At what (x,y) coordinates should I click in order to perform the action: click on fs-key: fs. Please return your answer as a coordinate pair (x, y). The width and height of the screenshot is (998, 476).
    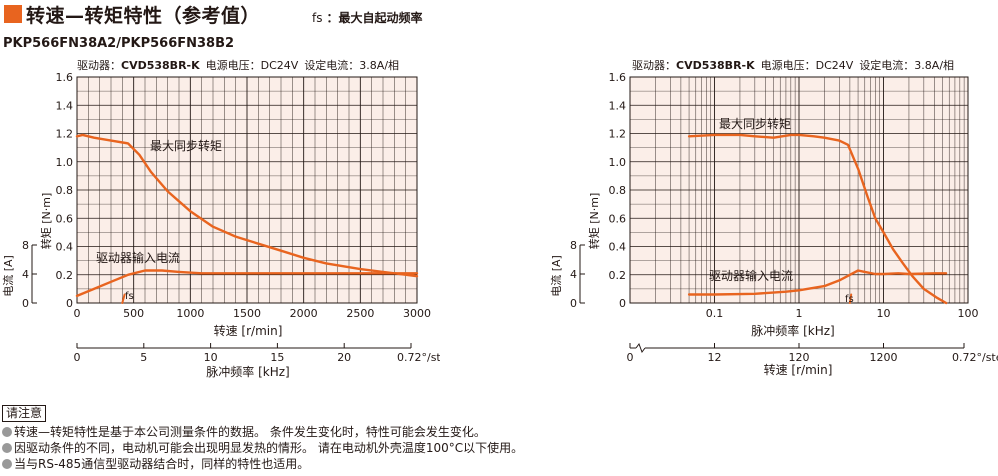
    Looking at the image, I should click on (317, 18).